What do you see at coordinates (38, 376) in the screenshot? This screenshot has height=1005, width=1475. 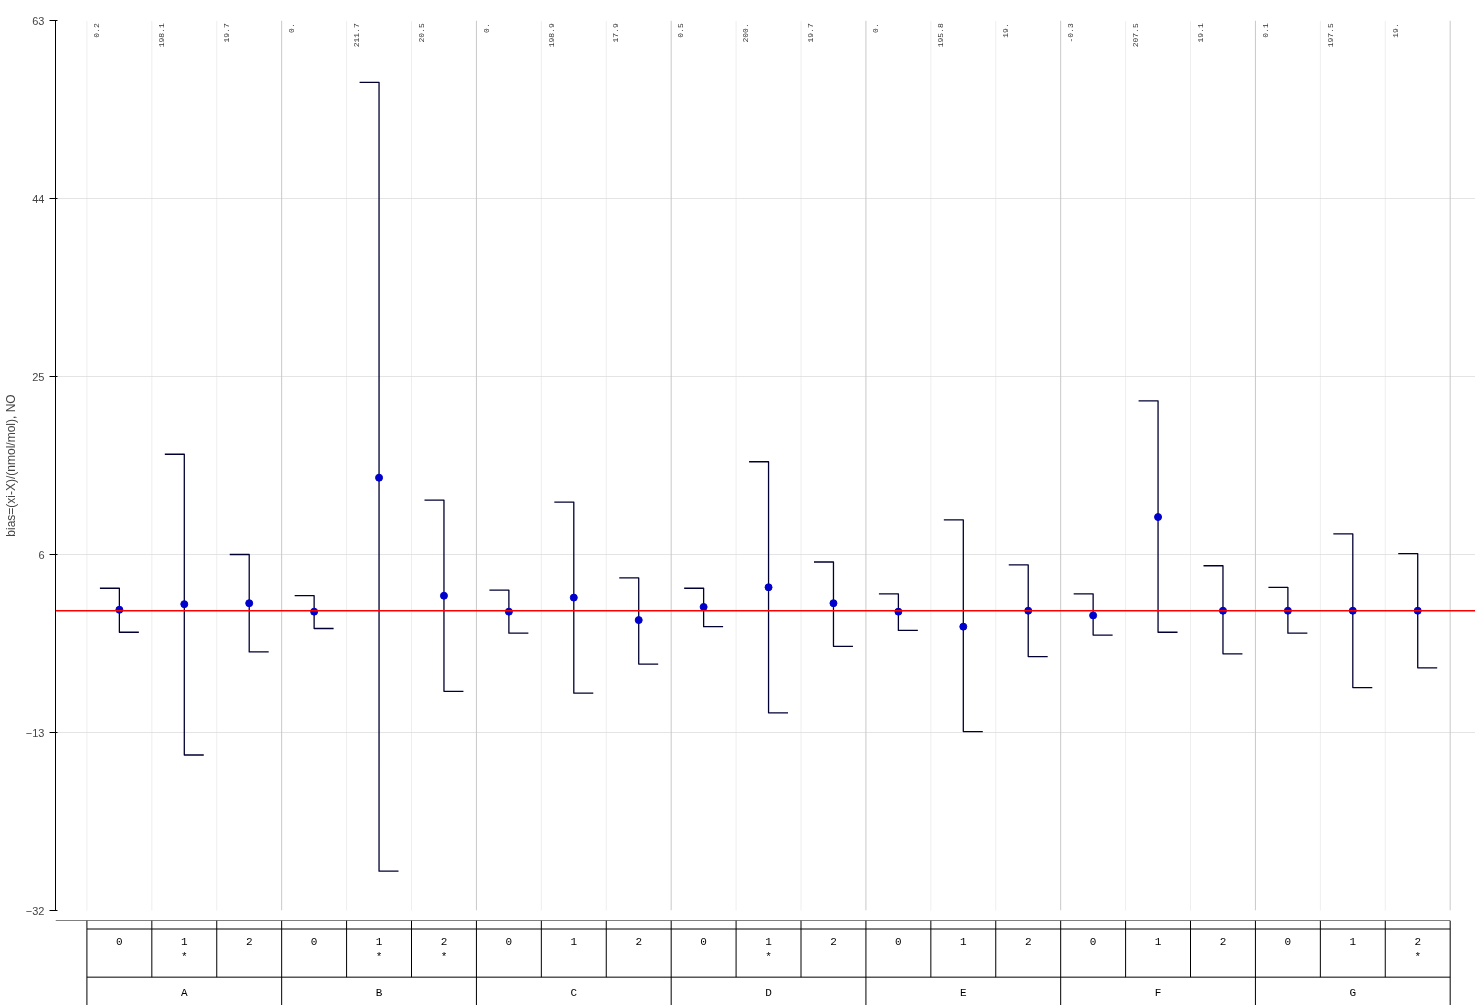 I see `y-tick-label: 25` at bounding box center [38, 376].